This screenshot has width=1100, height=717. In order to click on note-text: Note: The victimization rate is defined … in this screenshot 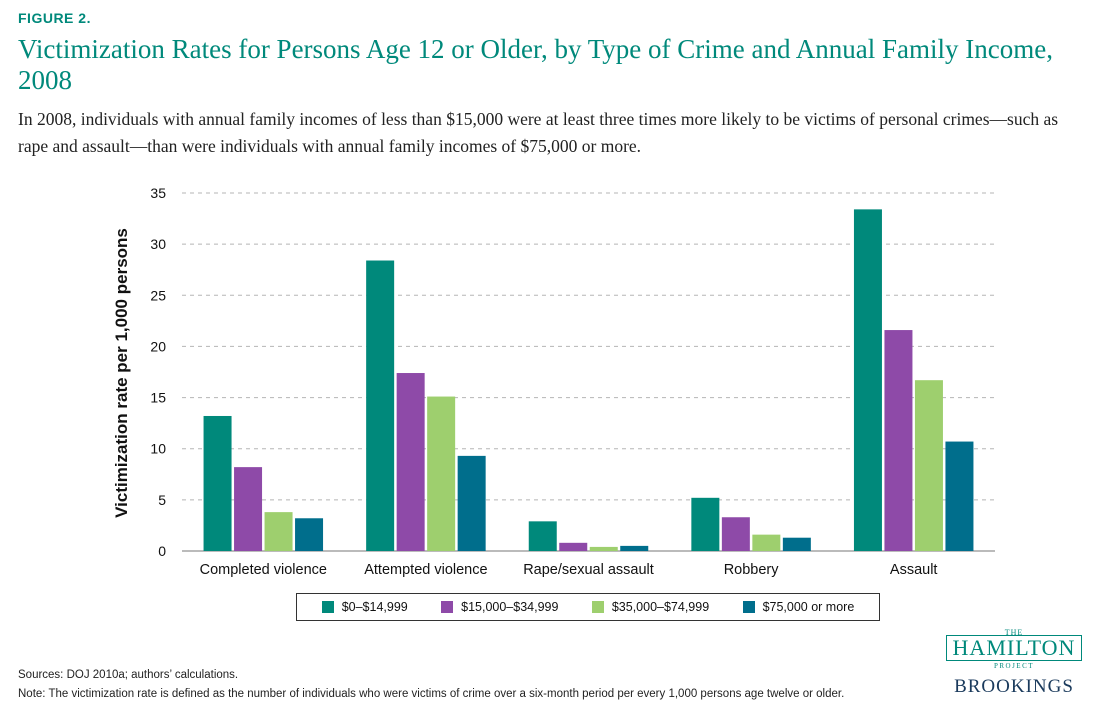, I will do `click(431, 694)`.